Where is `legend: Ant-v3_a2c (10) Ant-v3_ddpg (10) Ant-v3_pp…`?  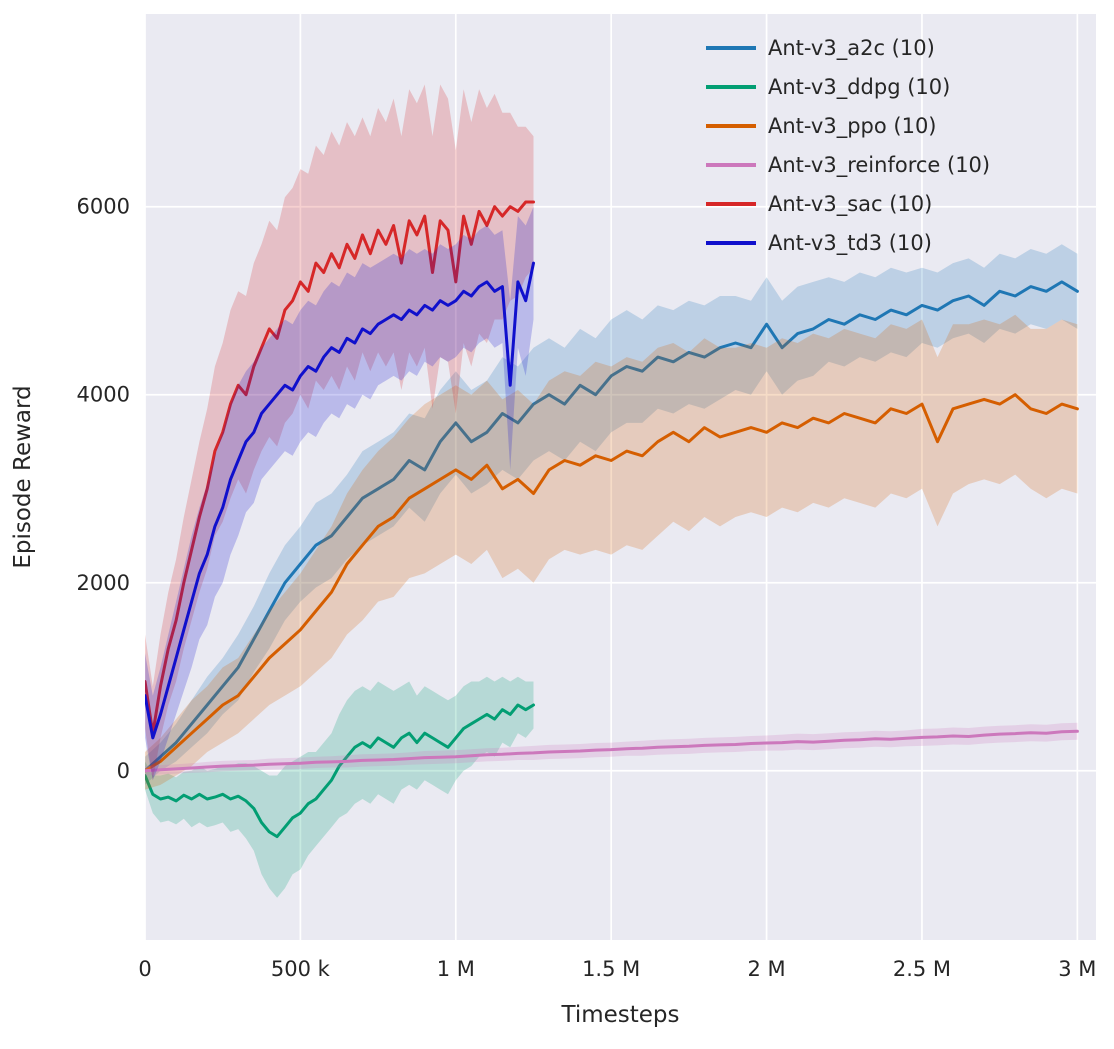 legend: Ant-v3_a2c (10) Ant-v3_ddpg (10) Ant-v3_pp… is located at coordinates (848, 146).